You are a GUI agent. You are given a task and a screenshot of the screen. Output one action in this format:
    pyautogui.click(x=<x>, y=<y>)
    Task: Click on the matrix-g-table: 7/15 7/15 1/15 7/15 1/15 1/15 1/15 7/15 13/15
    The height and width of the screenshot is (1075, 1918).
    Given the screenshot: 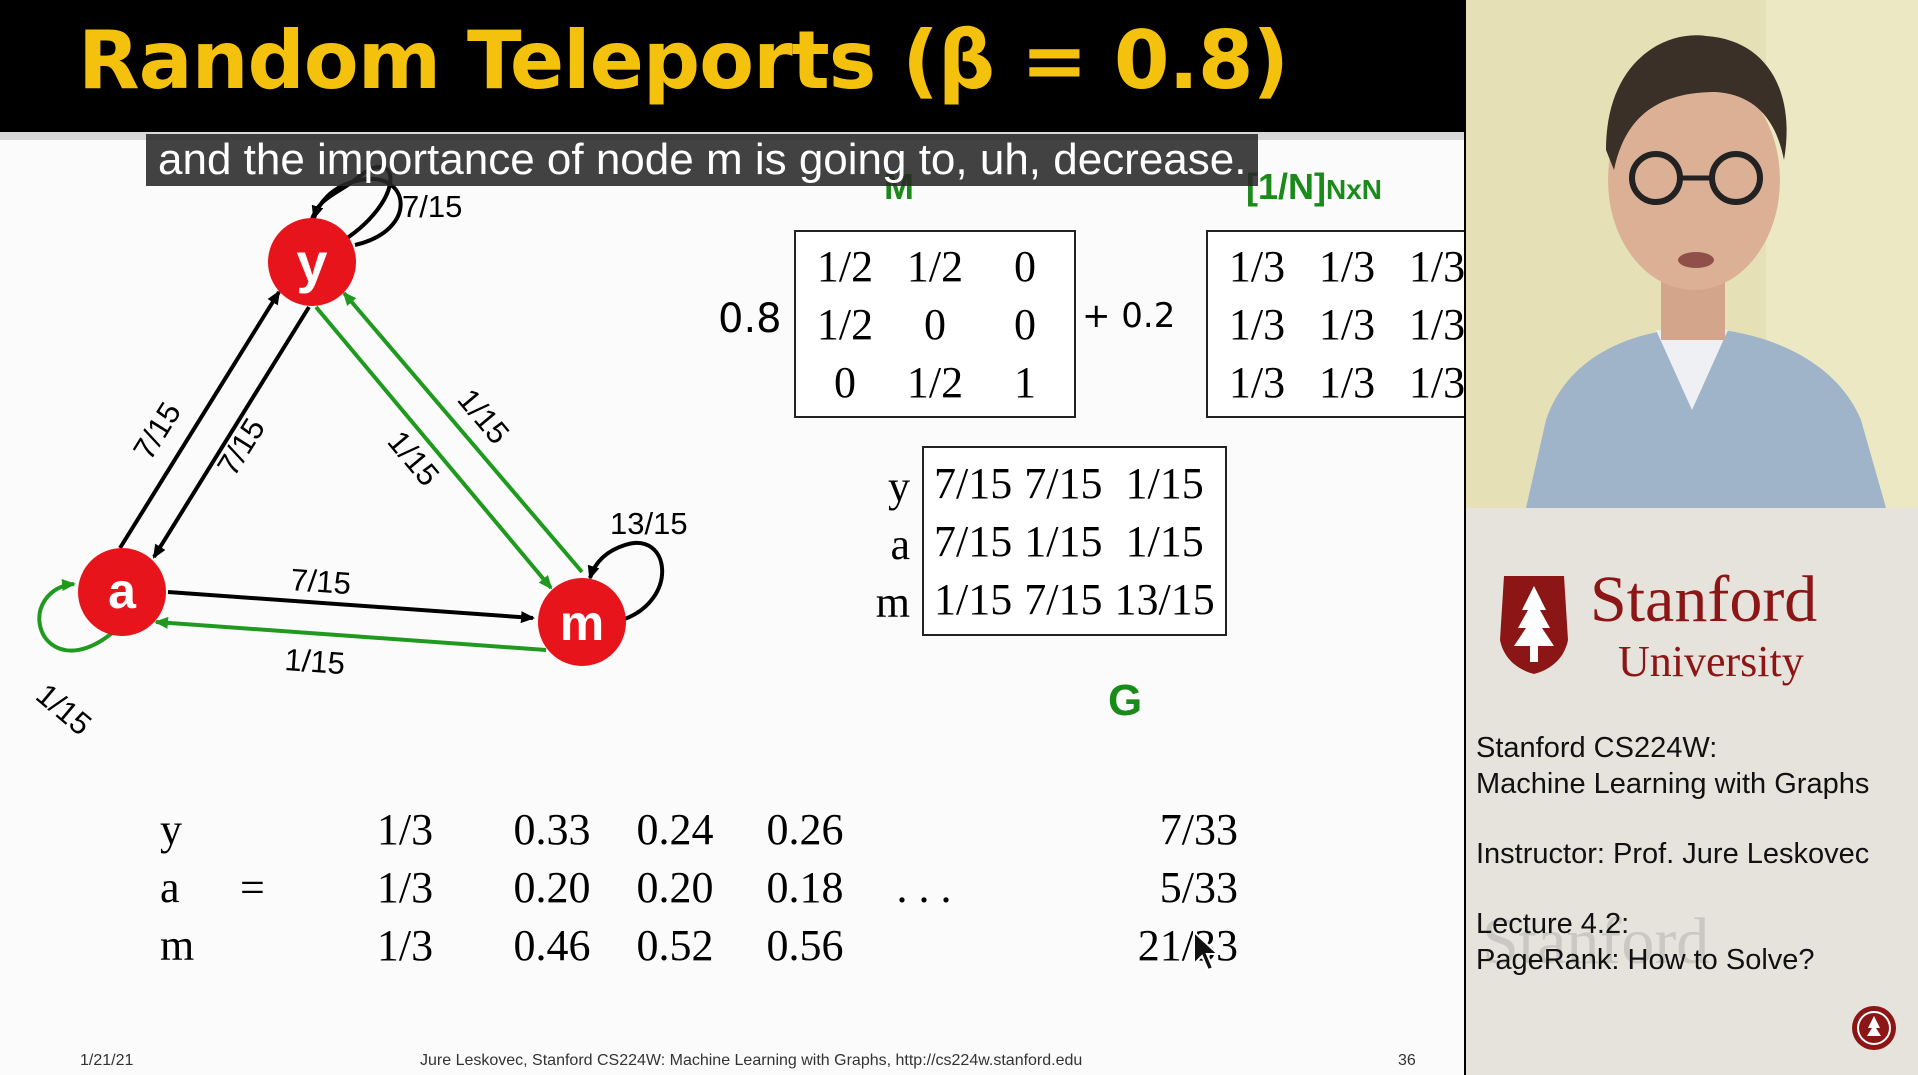 What is the action you would take?
    pyautogui.click(x=1074, y=541)
    